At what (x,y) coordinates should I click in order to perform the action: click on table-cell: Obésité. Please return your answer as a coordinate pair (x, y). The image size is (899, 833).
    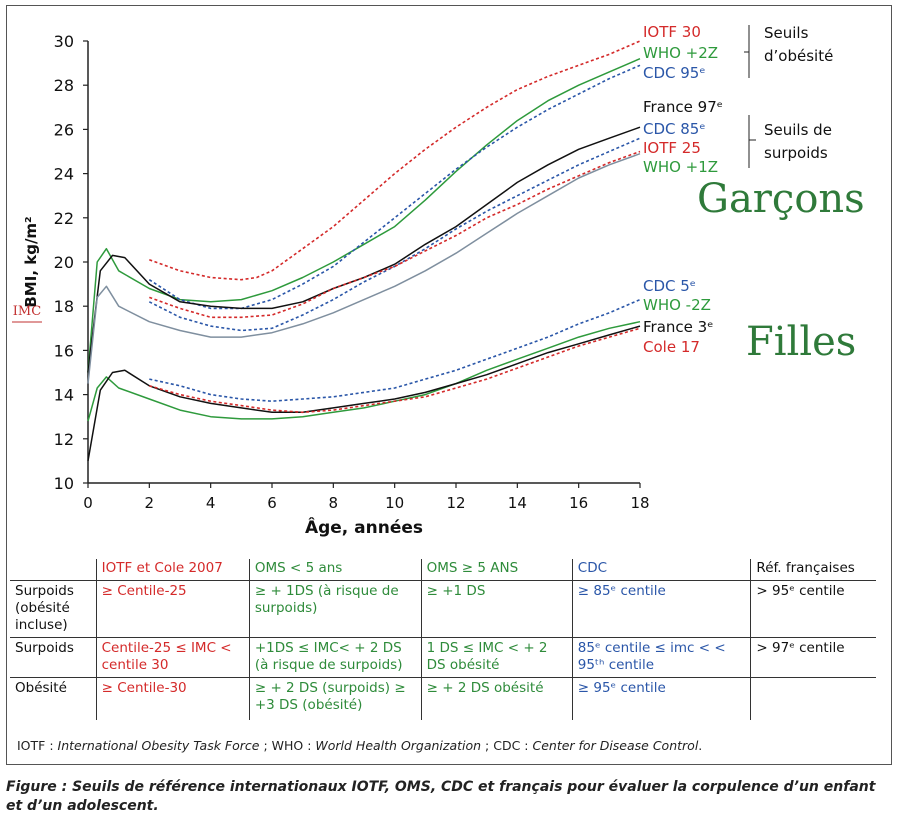
    Looking at the image, I should click on (41, 688).